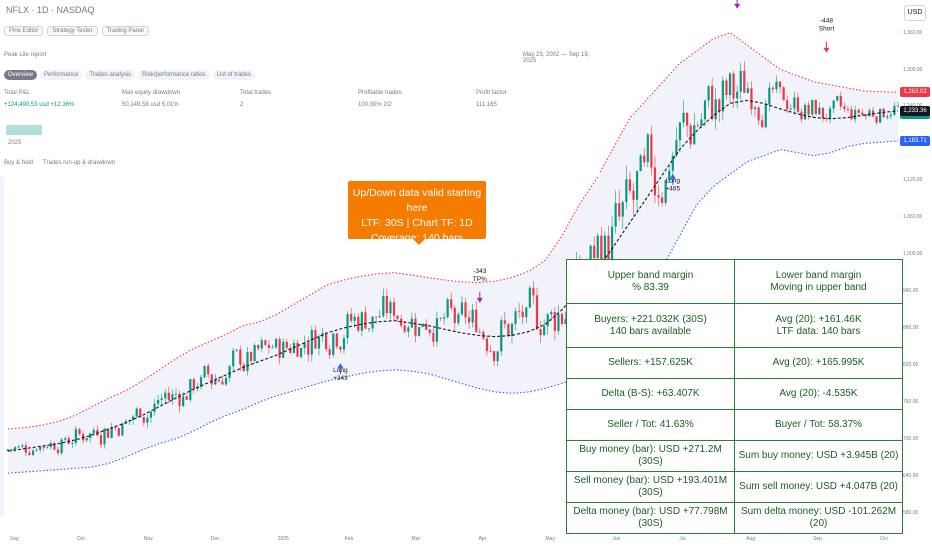  What do you see at coordinates (911, 475) in the screenshot?
I see `y-tick-label: 640.00` at bounding box center [911, 475].